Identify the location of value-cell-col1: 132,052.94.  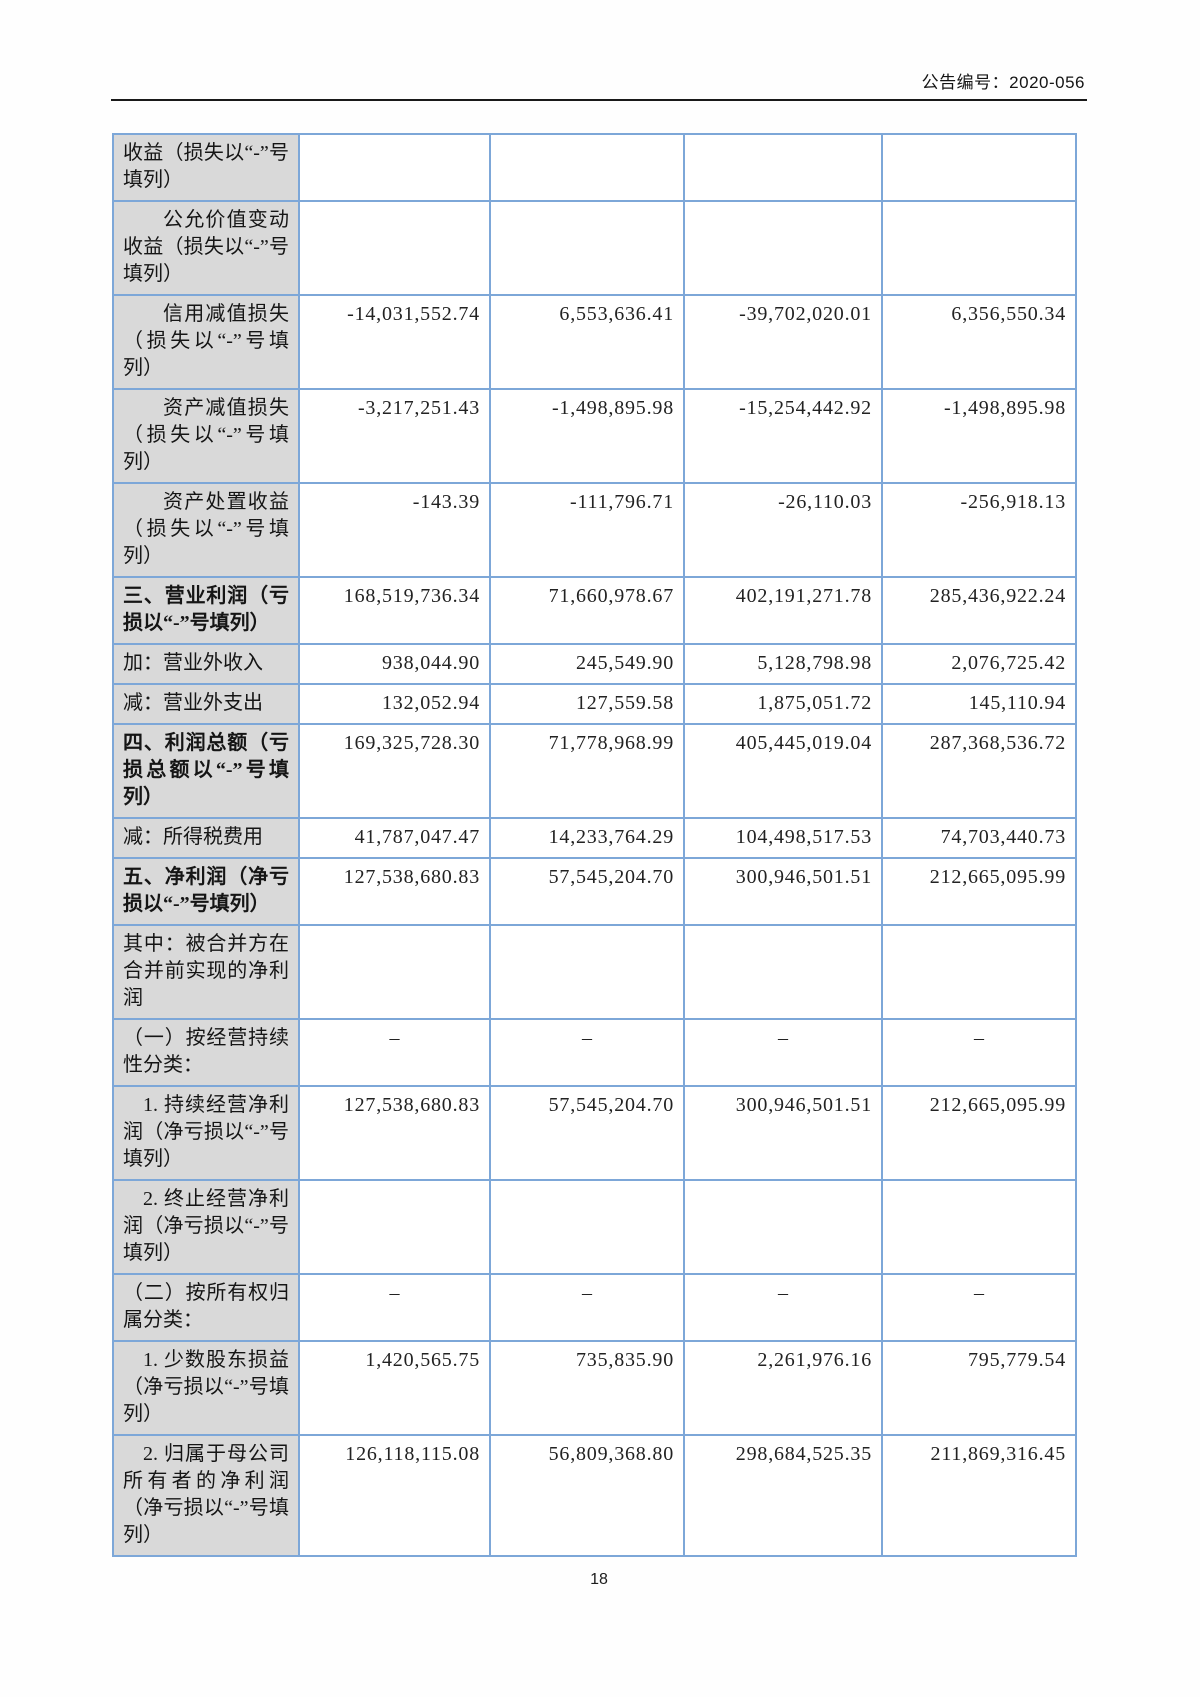
(394, 704).